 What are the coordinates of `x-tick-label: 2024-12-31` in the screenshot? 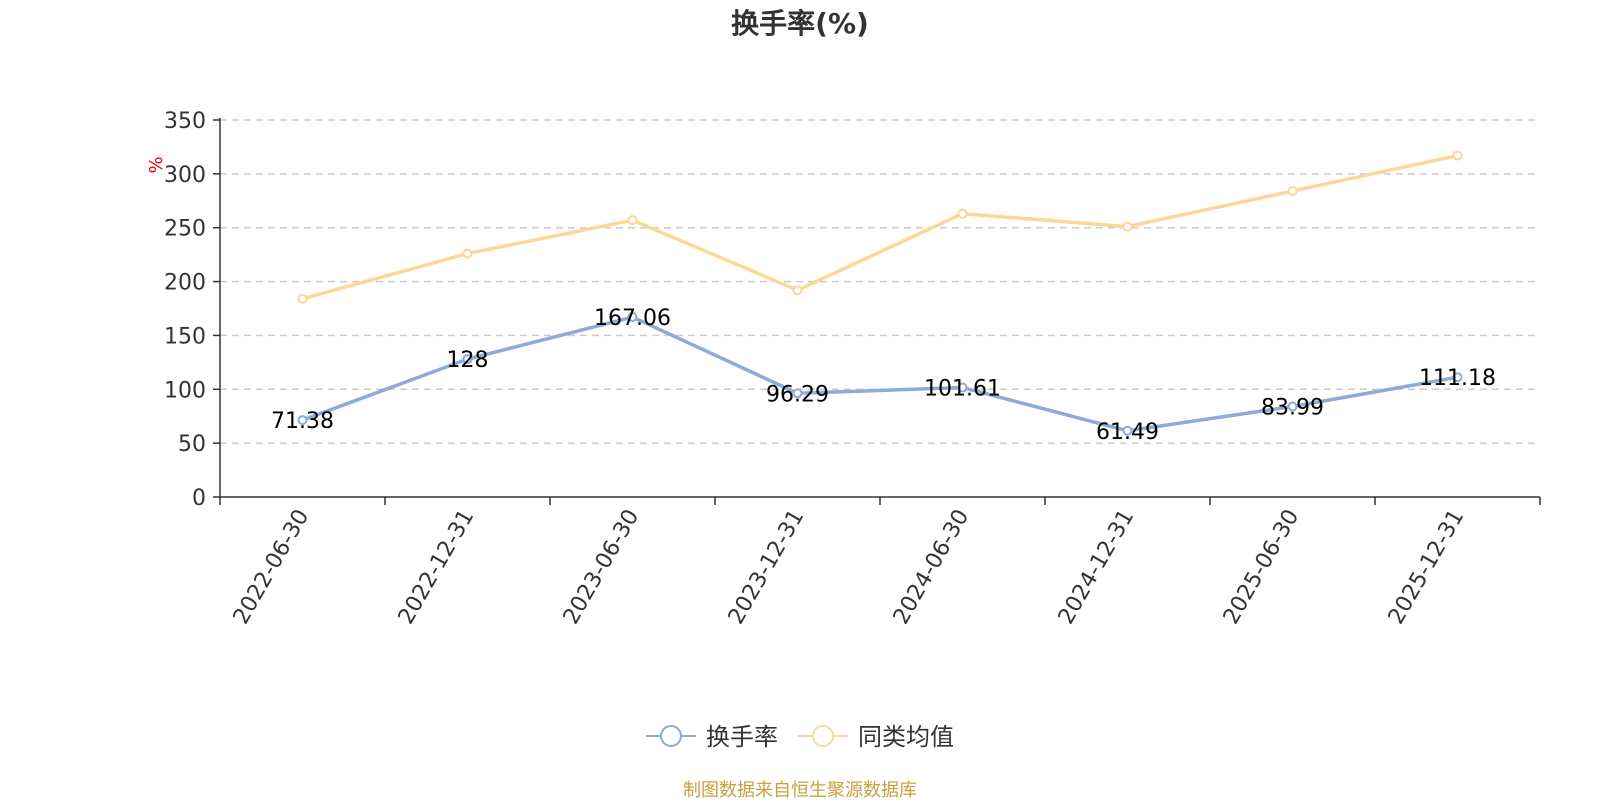 It's located at (1097, 566).